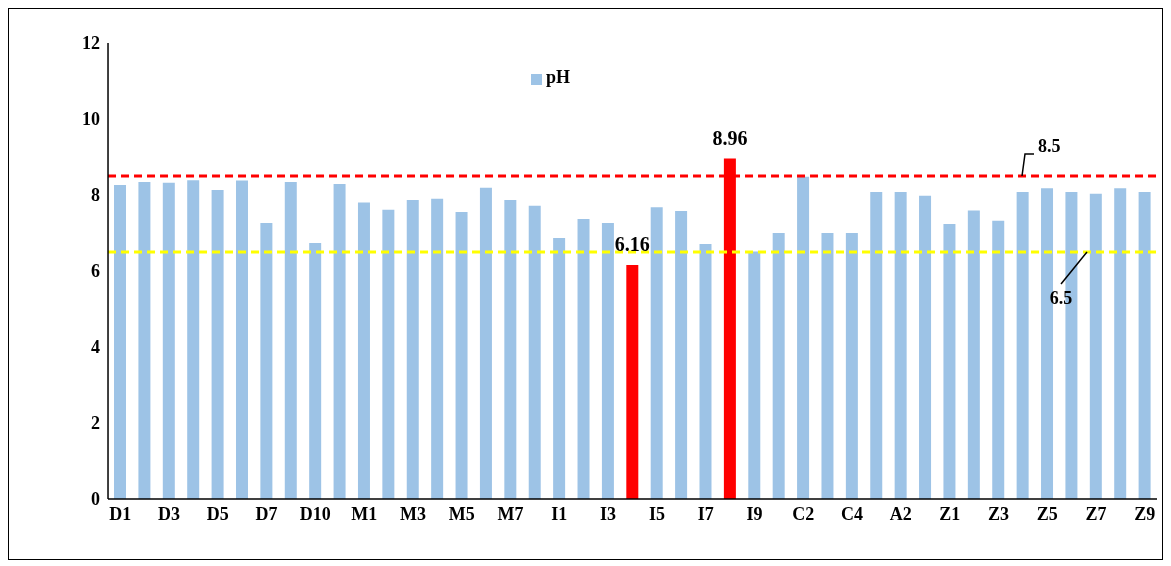 This screenshot has width=1171, height=566. I want to click on x-tick-label: I3, so click(608, 513).